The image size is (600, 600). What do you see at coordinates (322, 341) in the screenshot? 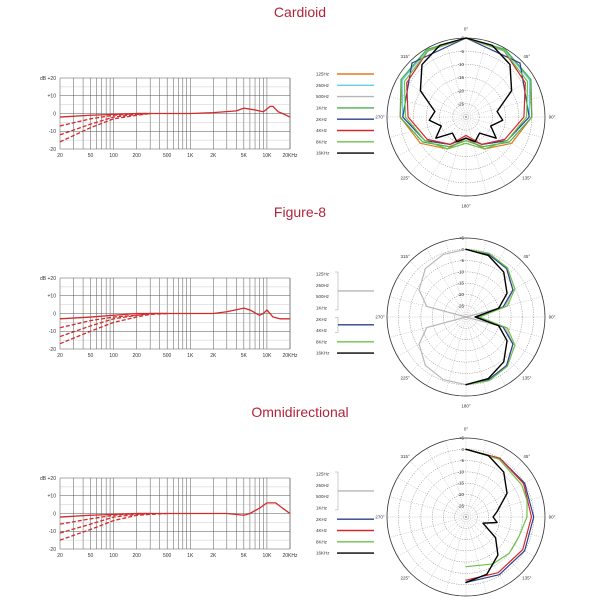
I see `legend-label: 8KHz` at bounding box center [322, 341].